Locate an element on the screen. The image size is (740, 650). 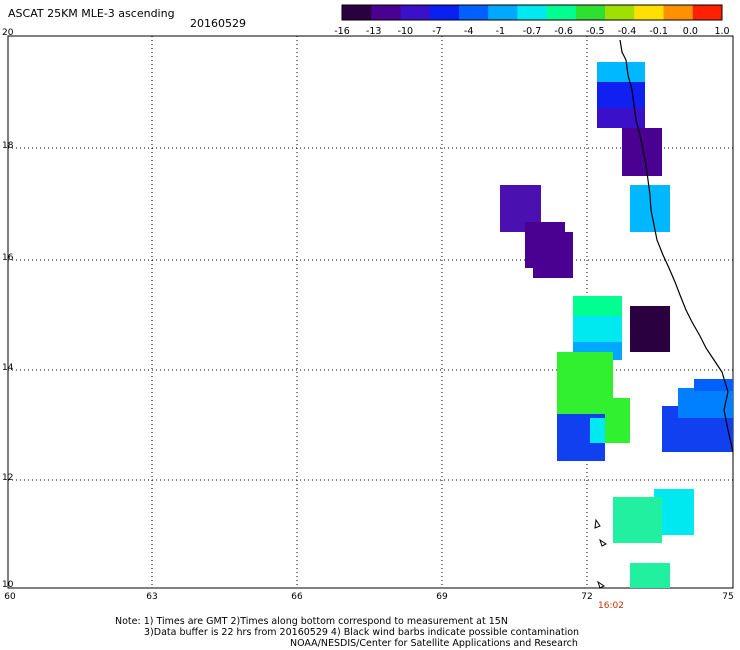
lon-label-72: 72 is located at coordinates (587, 597).